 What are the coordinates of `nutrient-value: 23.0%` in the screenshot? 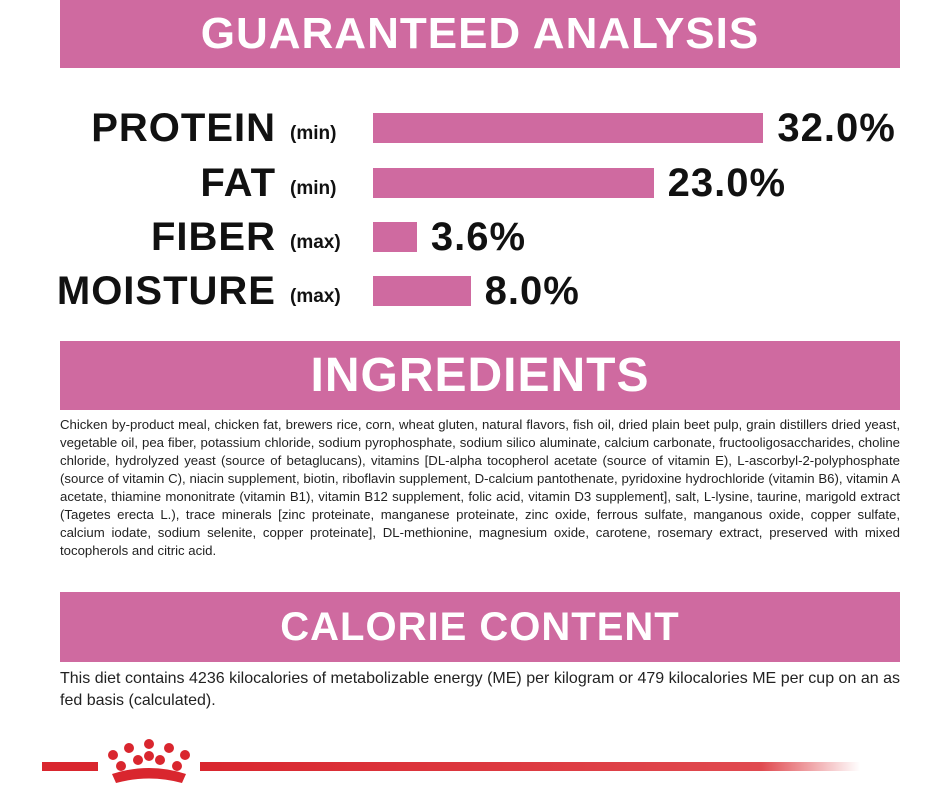 It's located at (727, 183).